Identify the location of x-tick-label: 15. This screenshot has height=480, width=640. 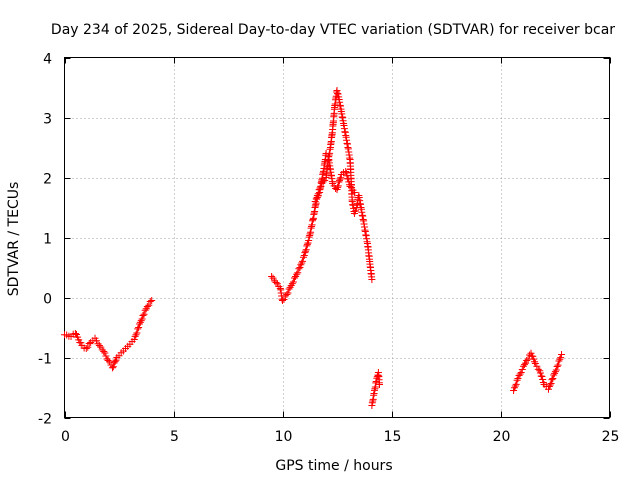
(393, 437).